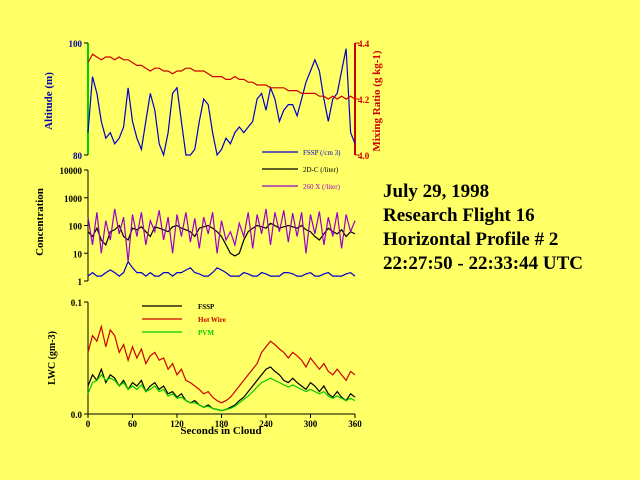 The width and height of the screenshot is (640, 480). Describe the element at coordinates (206, 333) in the screenshot. I see `lwc-legend-label: PVM` at that location.